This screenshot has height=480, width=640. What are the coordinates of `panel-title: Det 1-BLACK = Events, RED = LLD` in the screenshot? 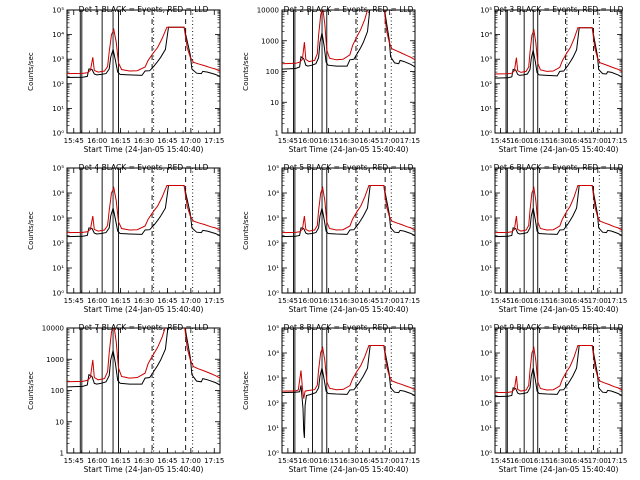 It's located at (144, 9).